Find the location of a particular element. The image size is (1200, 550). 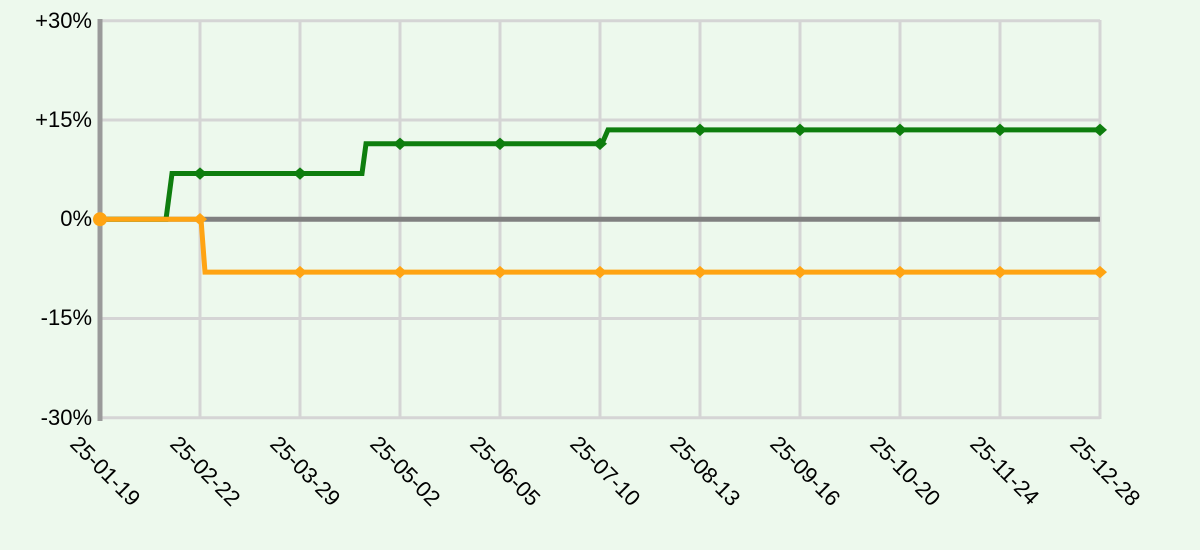

green-series-line is located at coordinates (600, 174).